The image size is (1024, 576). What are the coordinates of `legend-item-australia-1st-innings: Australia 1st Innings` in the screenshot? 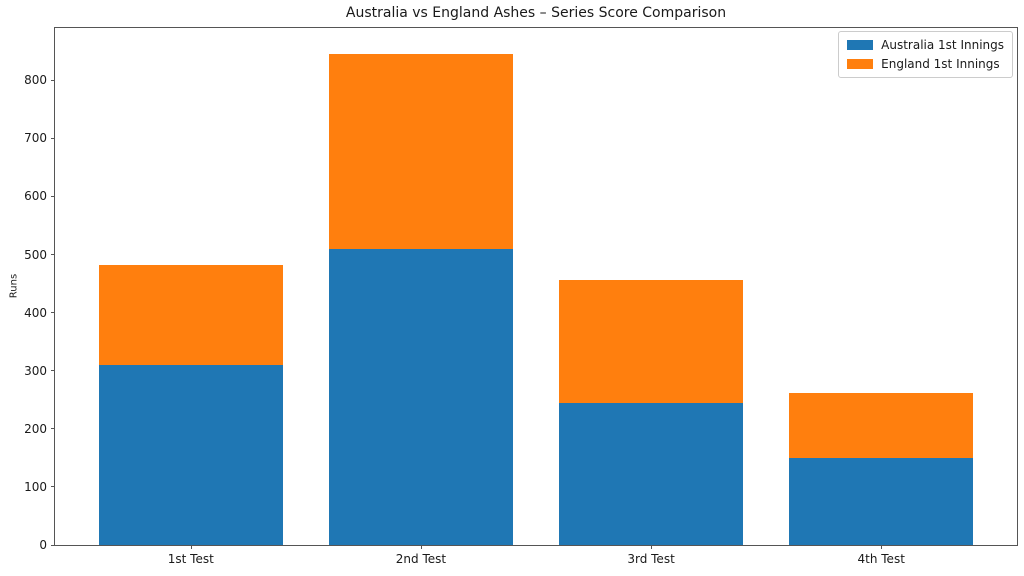 It's located at (925, 45).